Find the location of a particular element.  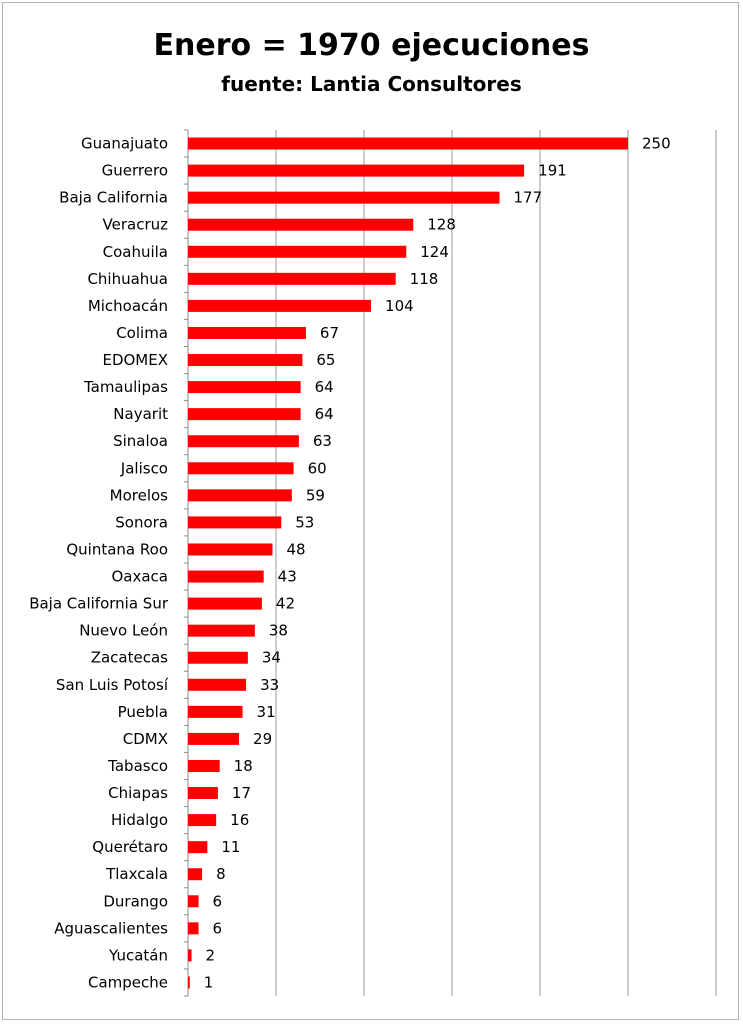

category-label: Yucatán is located at coordinates (138, 955).